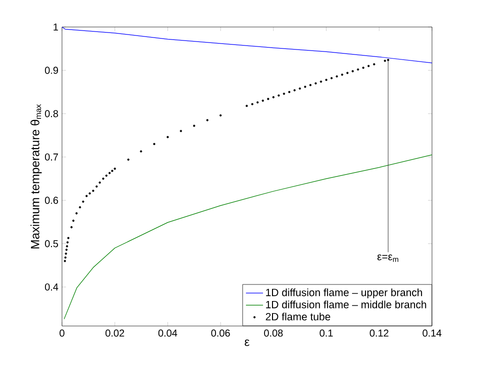 The image size is (477, 370). Describe the element at coordinates (36, 176) in the screenshot. I see `y-axis-title: Maximum temperature θ$_{max}$` at that location.